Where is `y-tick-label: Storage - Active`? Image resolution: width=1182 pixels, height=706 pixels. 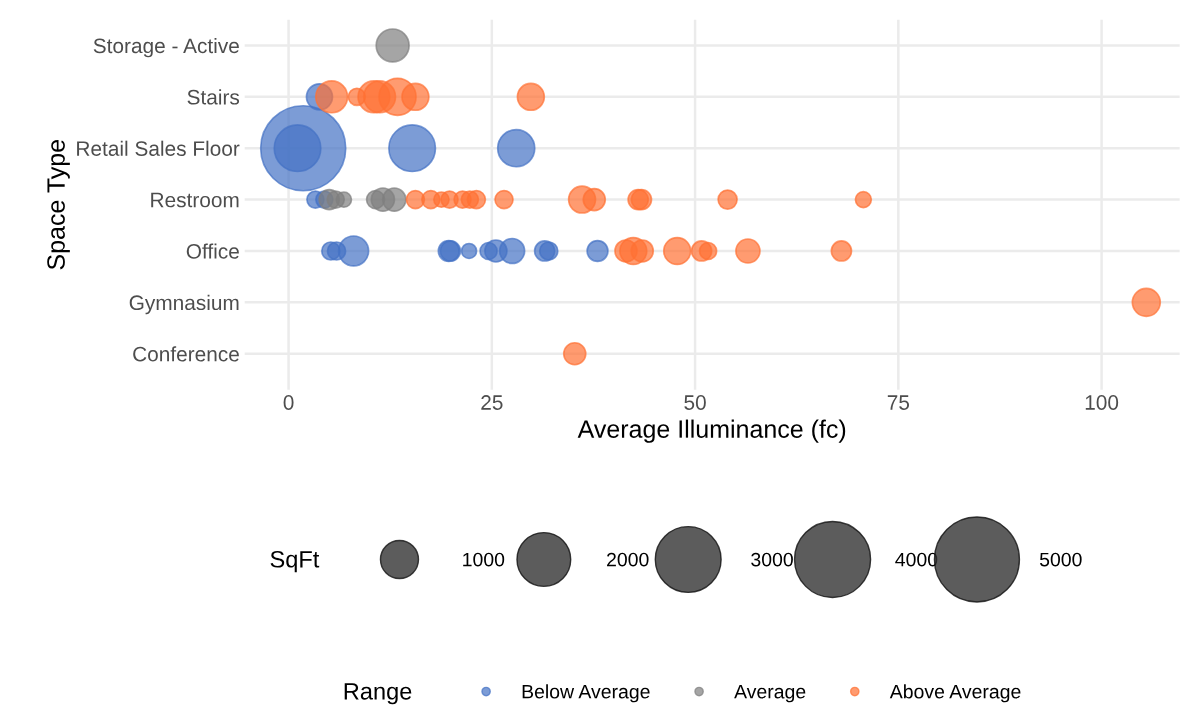
y-tick-label: Storage - Active is located at coordinates (166, 47).